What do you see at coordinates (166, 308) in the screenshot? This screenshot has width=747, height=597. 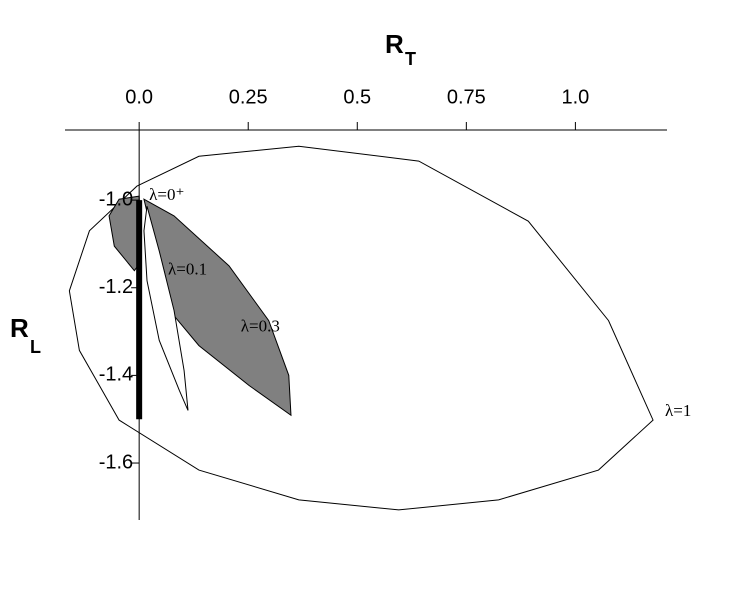 I see `region` at bounding box center [166, 308].